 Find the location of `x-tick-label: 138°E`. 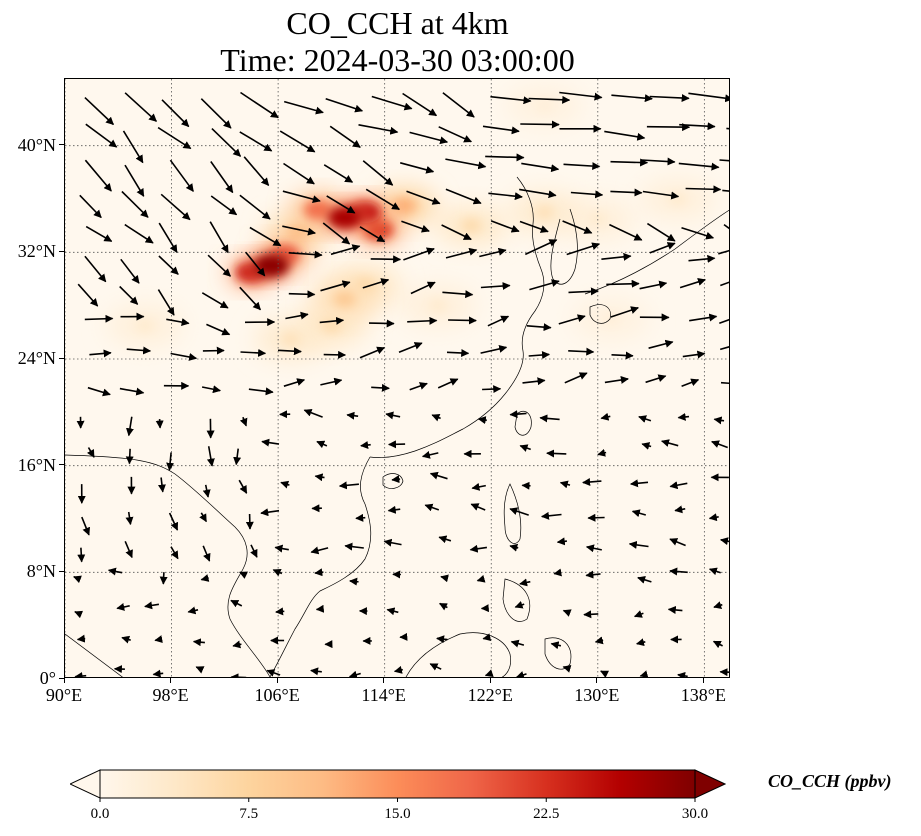

x-tick-label: 138°E is located at coordinates (703, 695).